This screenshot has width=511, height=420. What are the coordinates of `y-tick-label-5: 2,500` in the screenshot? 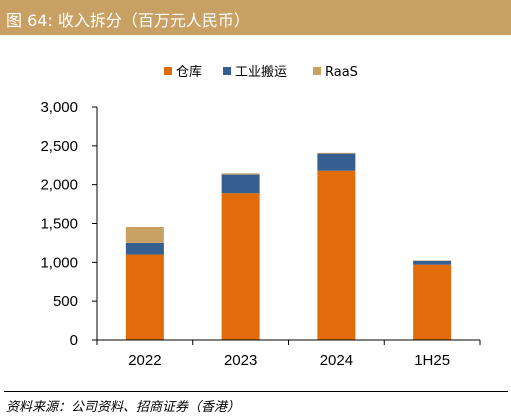 It's located at (59, 146).